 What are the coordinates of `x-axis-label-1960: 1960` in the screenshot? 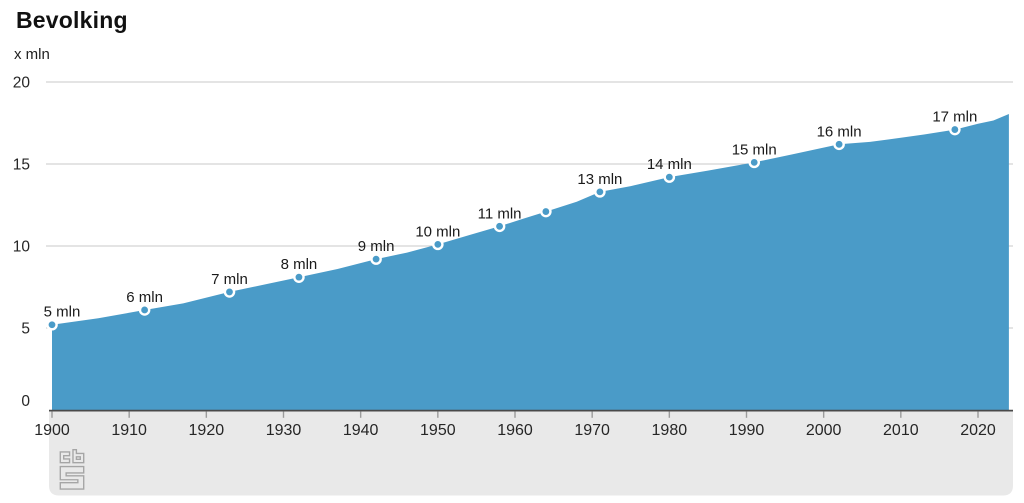 It's located at (515, 430).